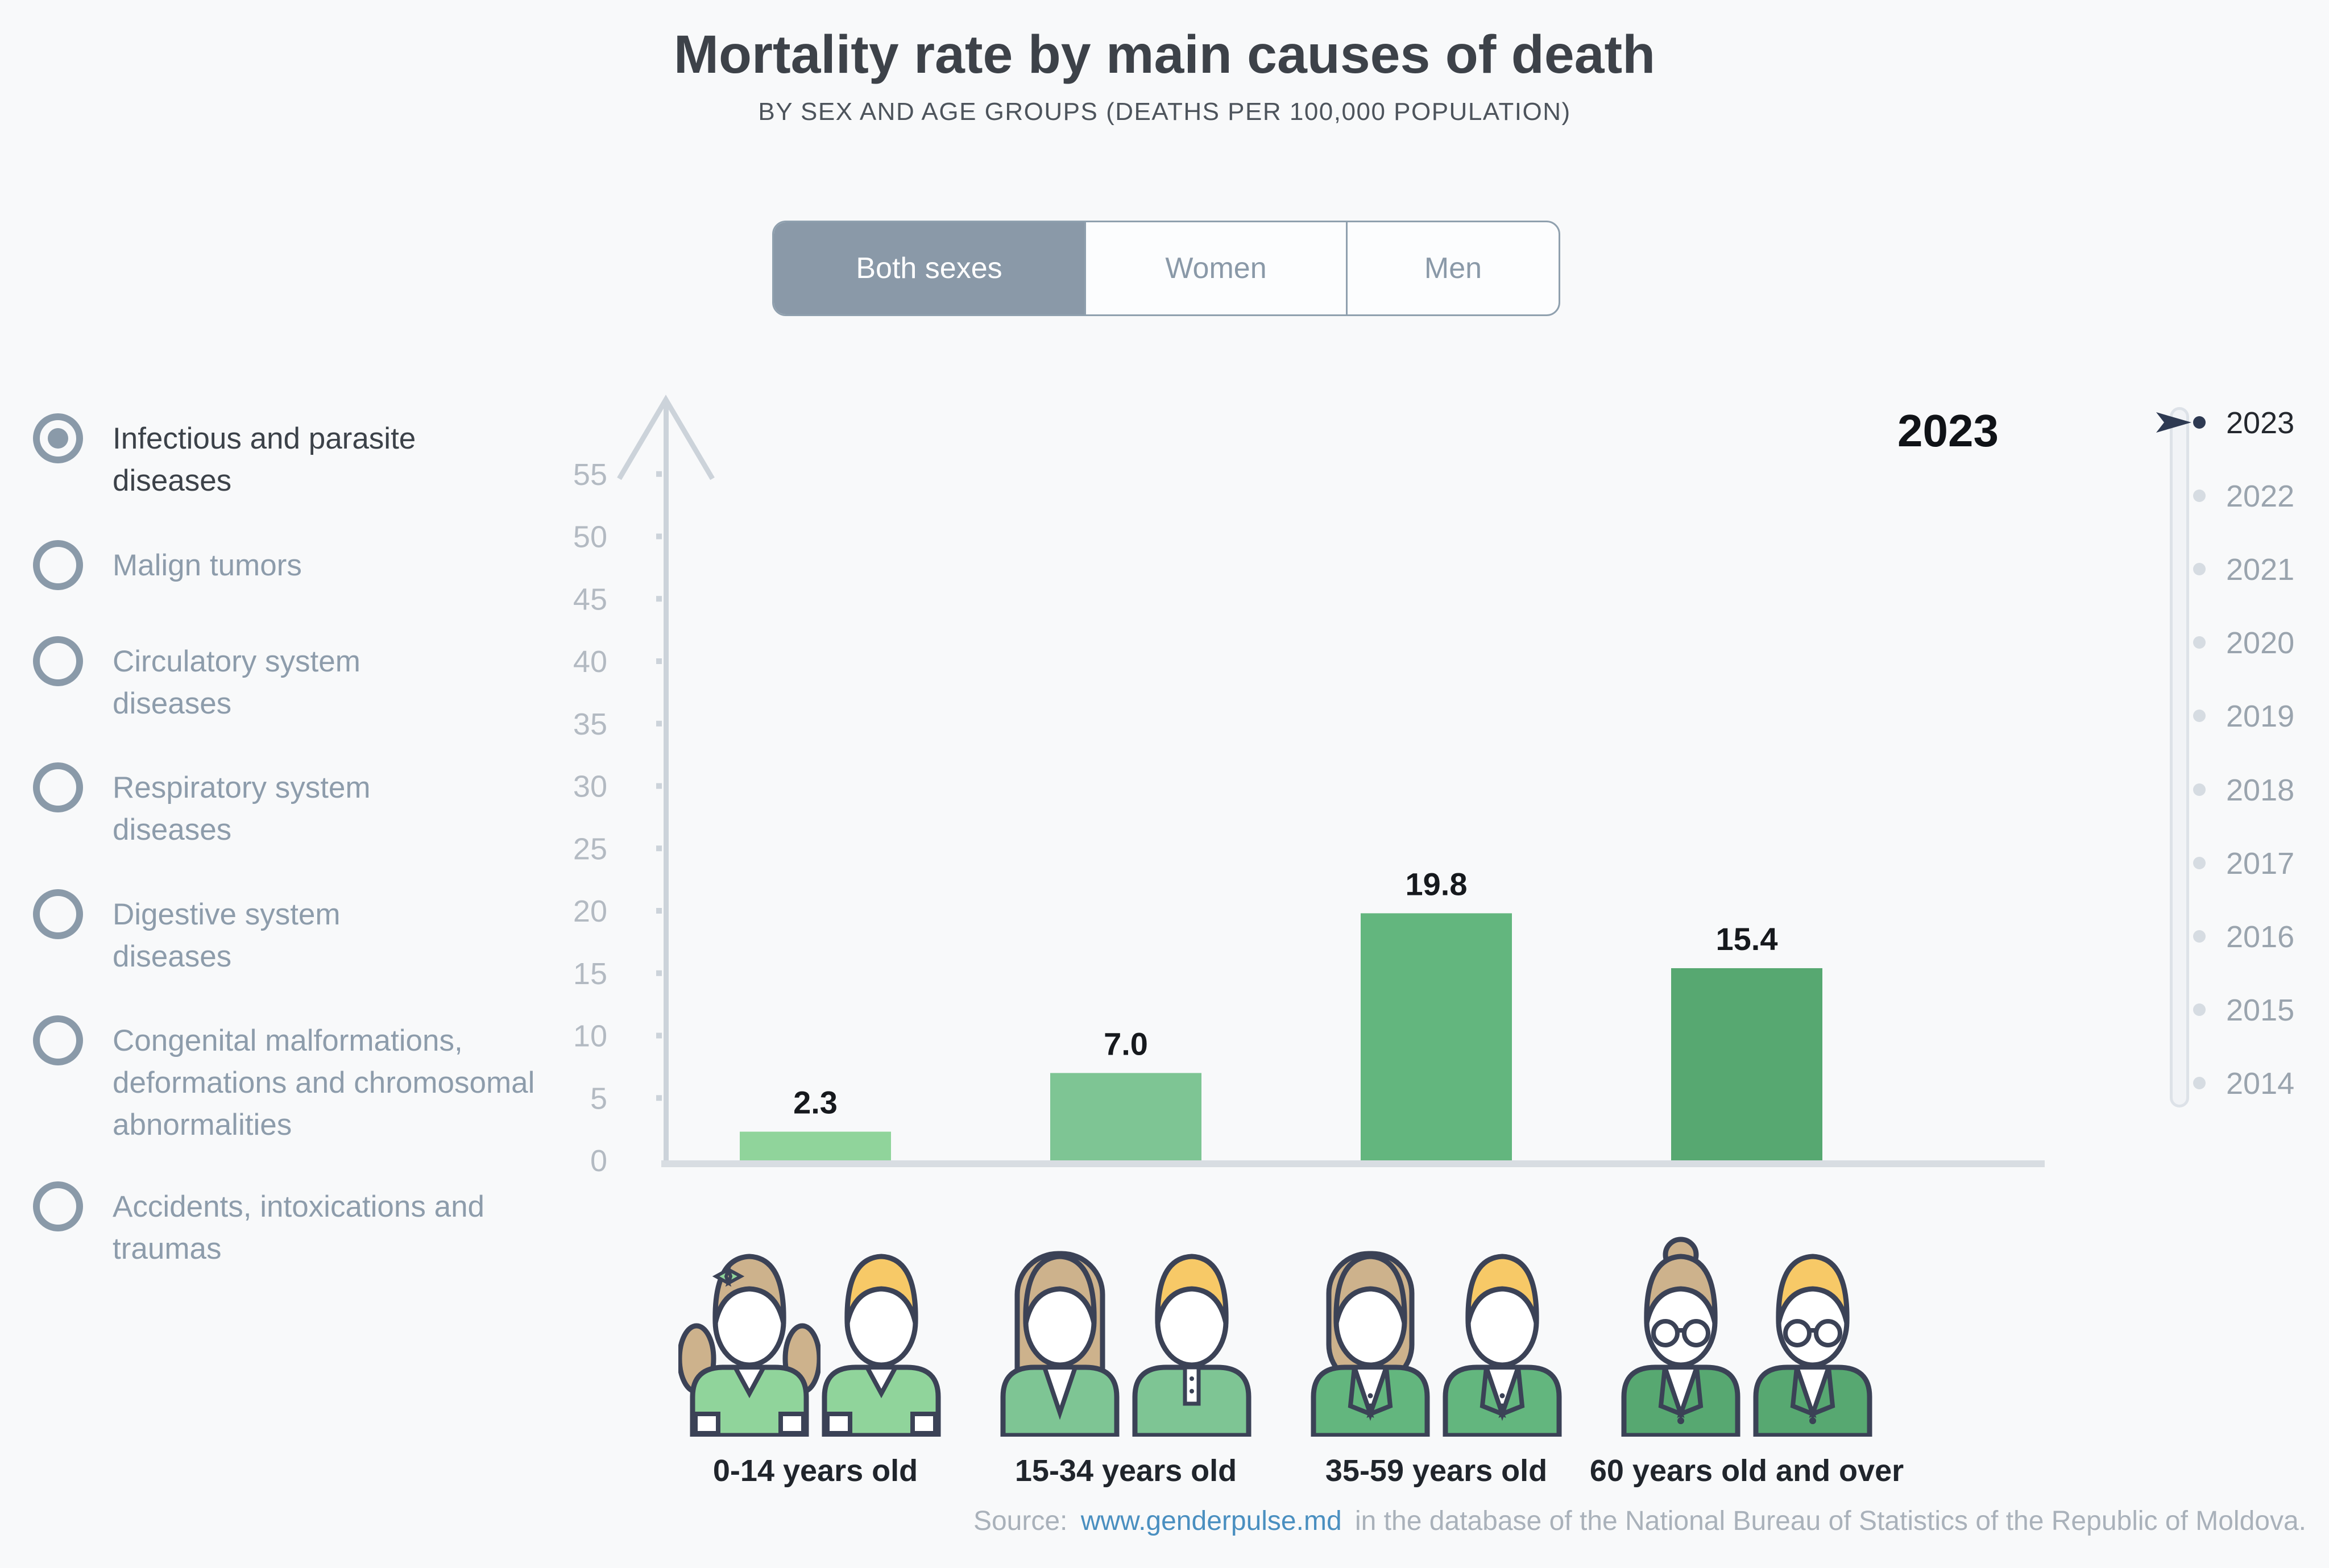 Image resolution: width=2329 pixels, height=1568 pixels. I want to click on year-dot-2020, so click(2199, 642).